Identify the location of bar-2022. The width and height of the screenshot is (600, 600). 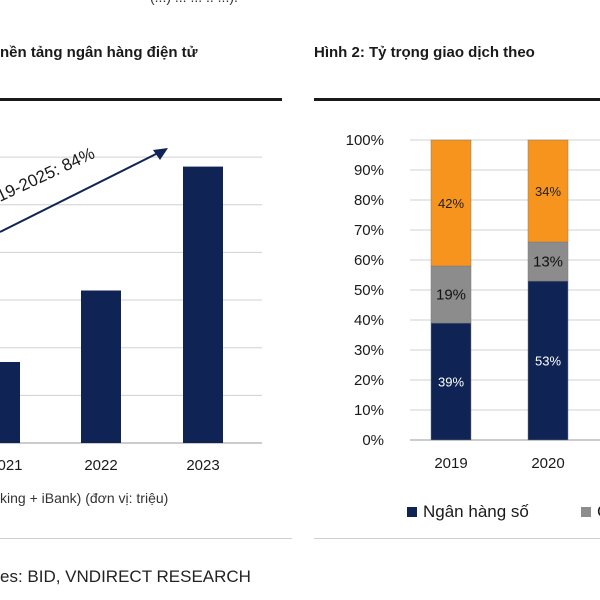
(101, 366).